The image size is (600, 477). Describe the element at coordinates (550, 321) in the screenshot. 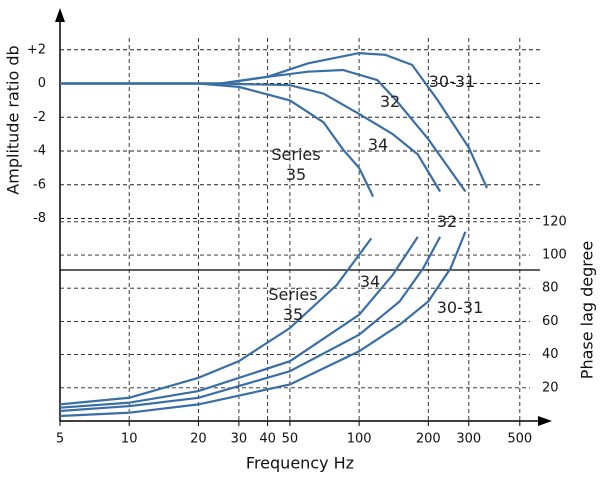

I see `y2-tick-label: 60` at that location.